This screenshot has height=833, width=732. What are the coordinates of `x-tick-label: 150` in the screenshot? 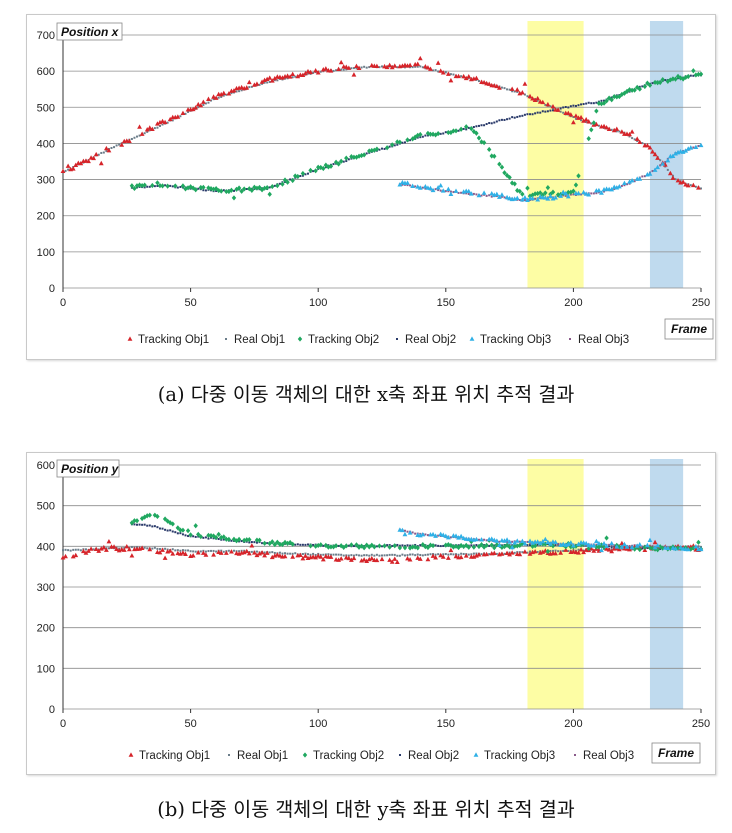 It's located at (446, 303).